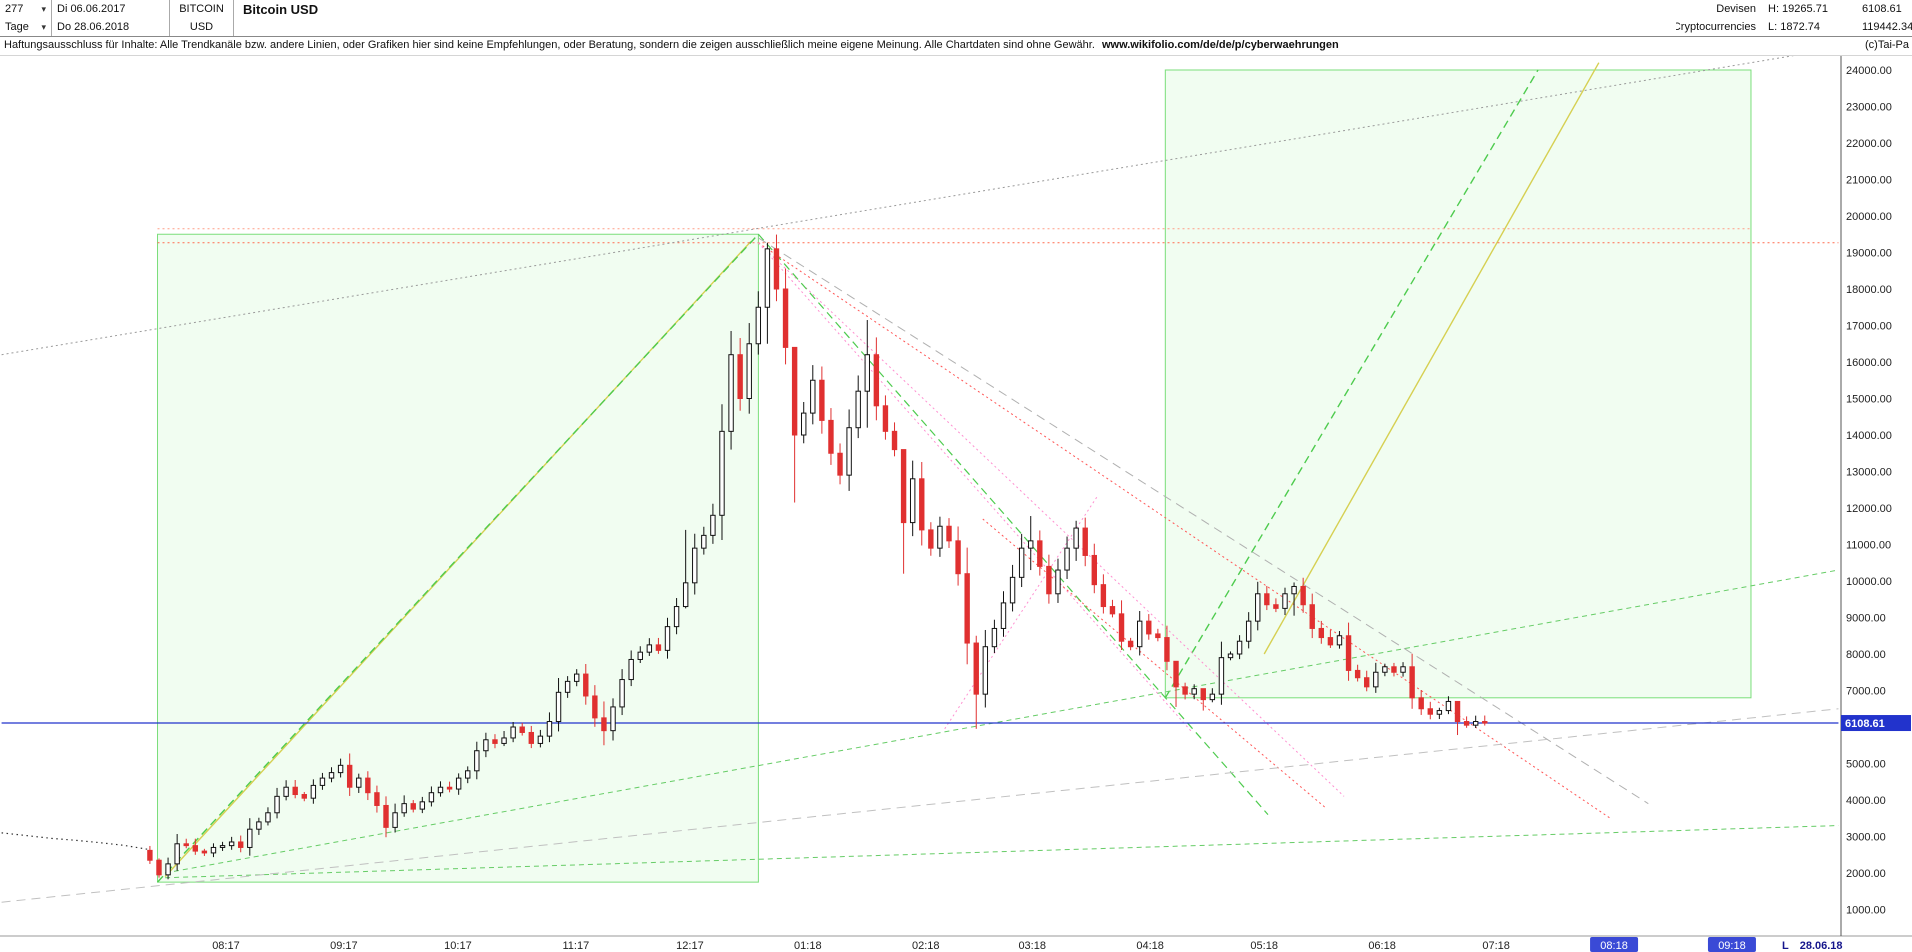 This screenshot has width=1912, height=952. Describe the element at coordinates (1798, 9) in the screenshot. I see `high-value: H: 19265.71` at that location.